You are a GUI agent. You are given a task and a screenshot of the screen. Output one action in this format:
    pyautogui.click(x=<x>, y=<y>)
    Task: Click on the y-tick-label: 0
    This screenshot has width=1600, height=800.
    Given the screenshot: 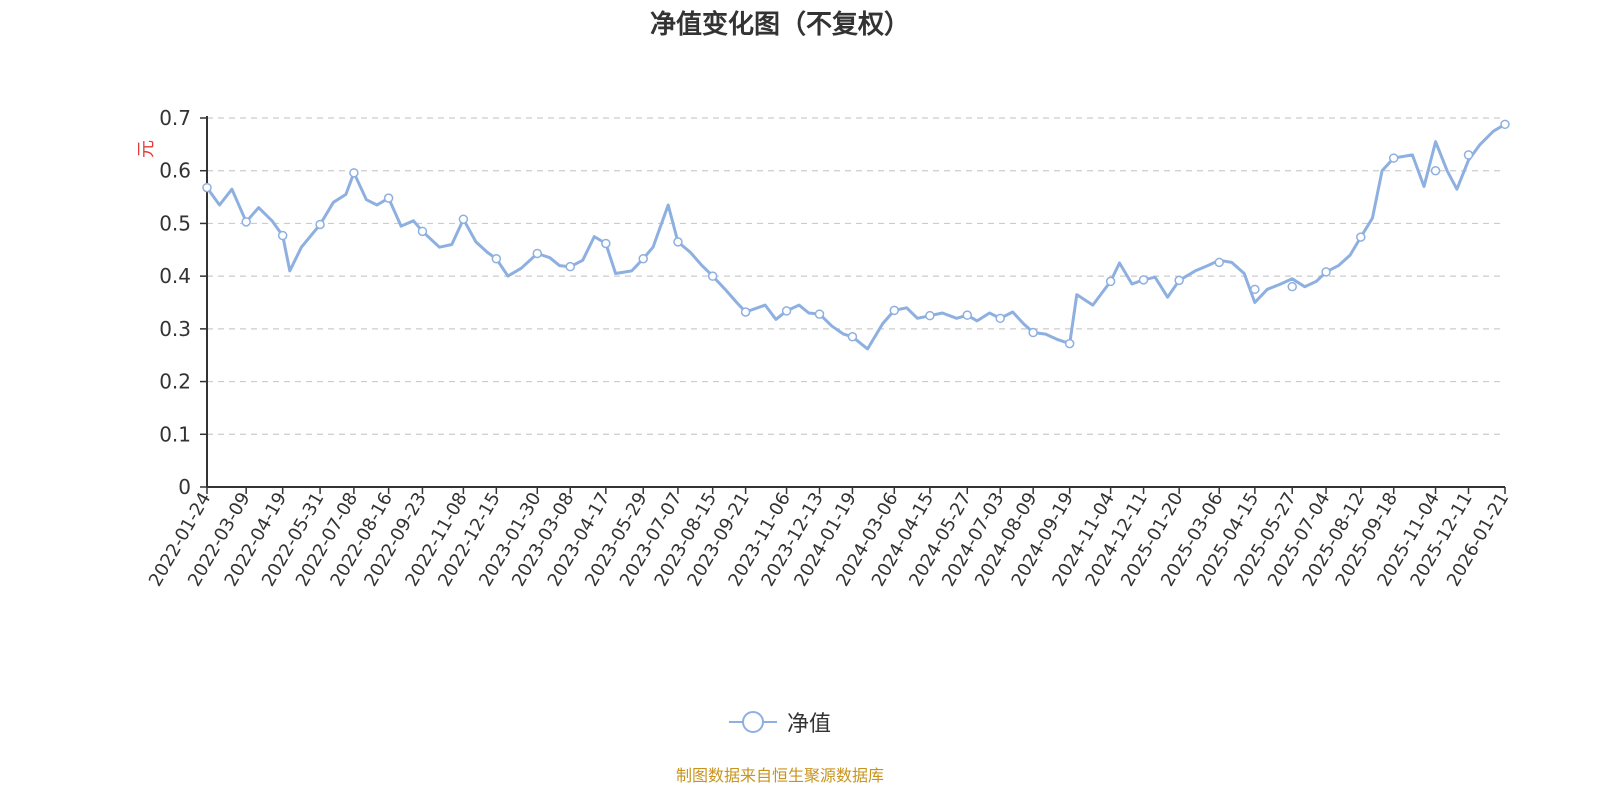 What is the action you would take?
    pyautogui.click(x=184, y=487)
    